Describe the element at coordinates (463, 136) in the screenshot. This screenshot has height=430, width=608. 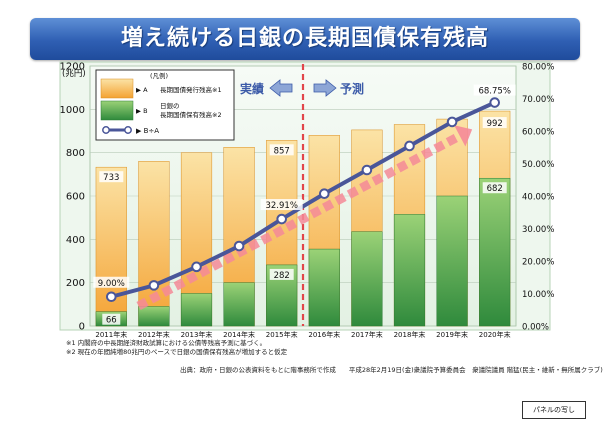
I see `trend-arrow-head` at that location.